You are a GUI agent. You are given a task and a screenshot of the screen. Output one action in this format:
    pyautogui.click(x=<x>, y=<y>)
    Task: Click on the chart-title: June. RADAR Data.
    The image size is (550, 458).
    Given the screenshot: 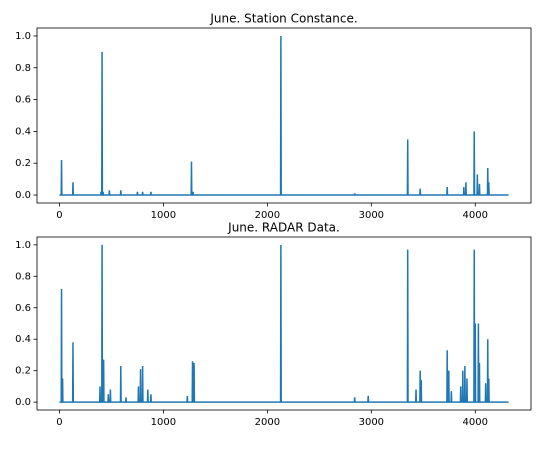 What is the action you would take?
    pyautogui.click(x=283, y=228)
    